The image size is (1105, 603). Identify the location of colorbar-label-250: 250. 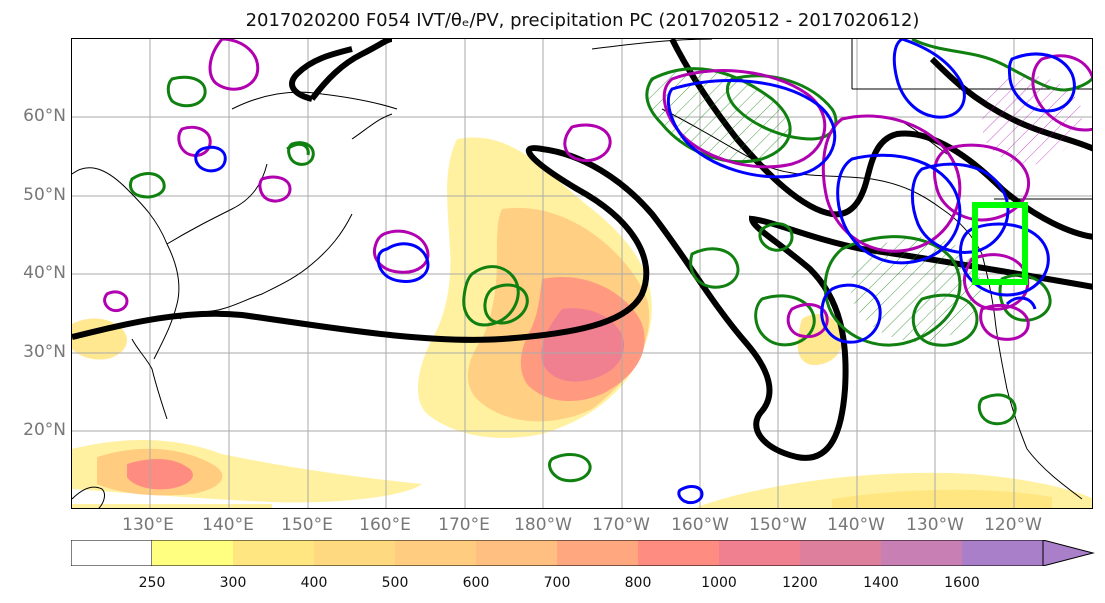
(152, 583).